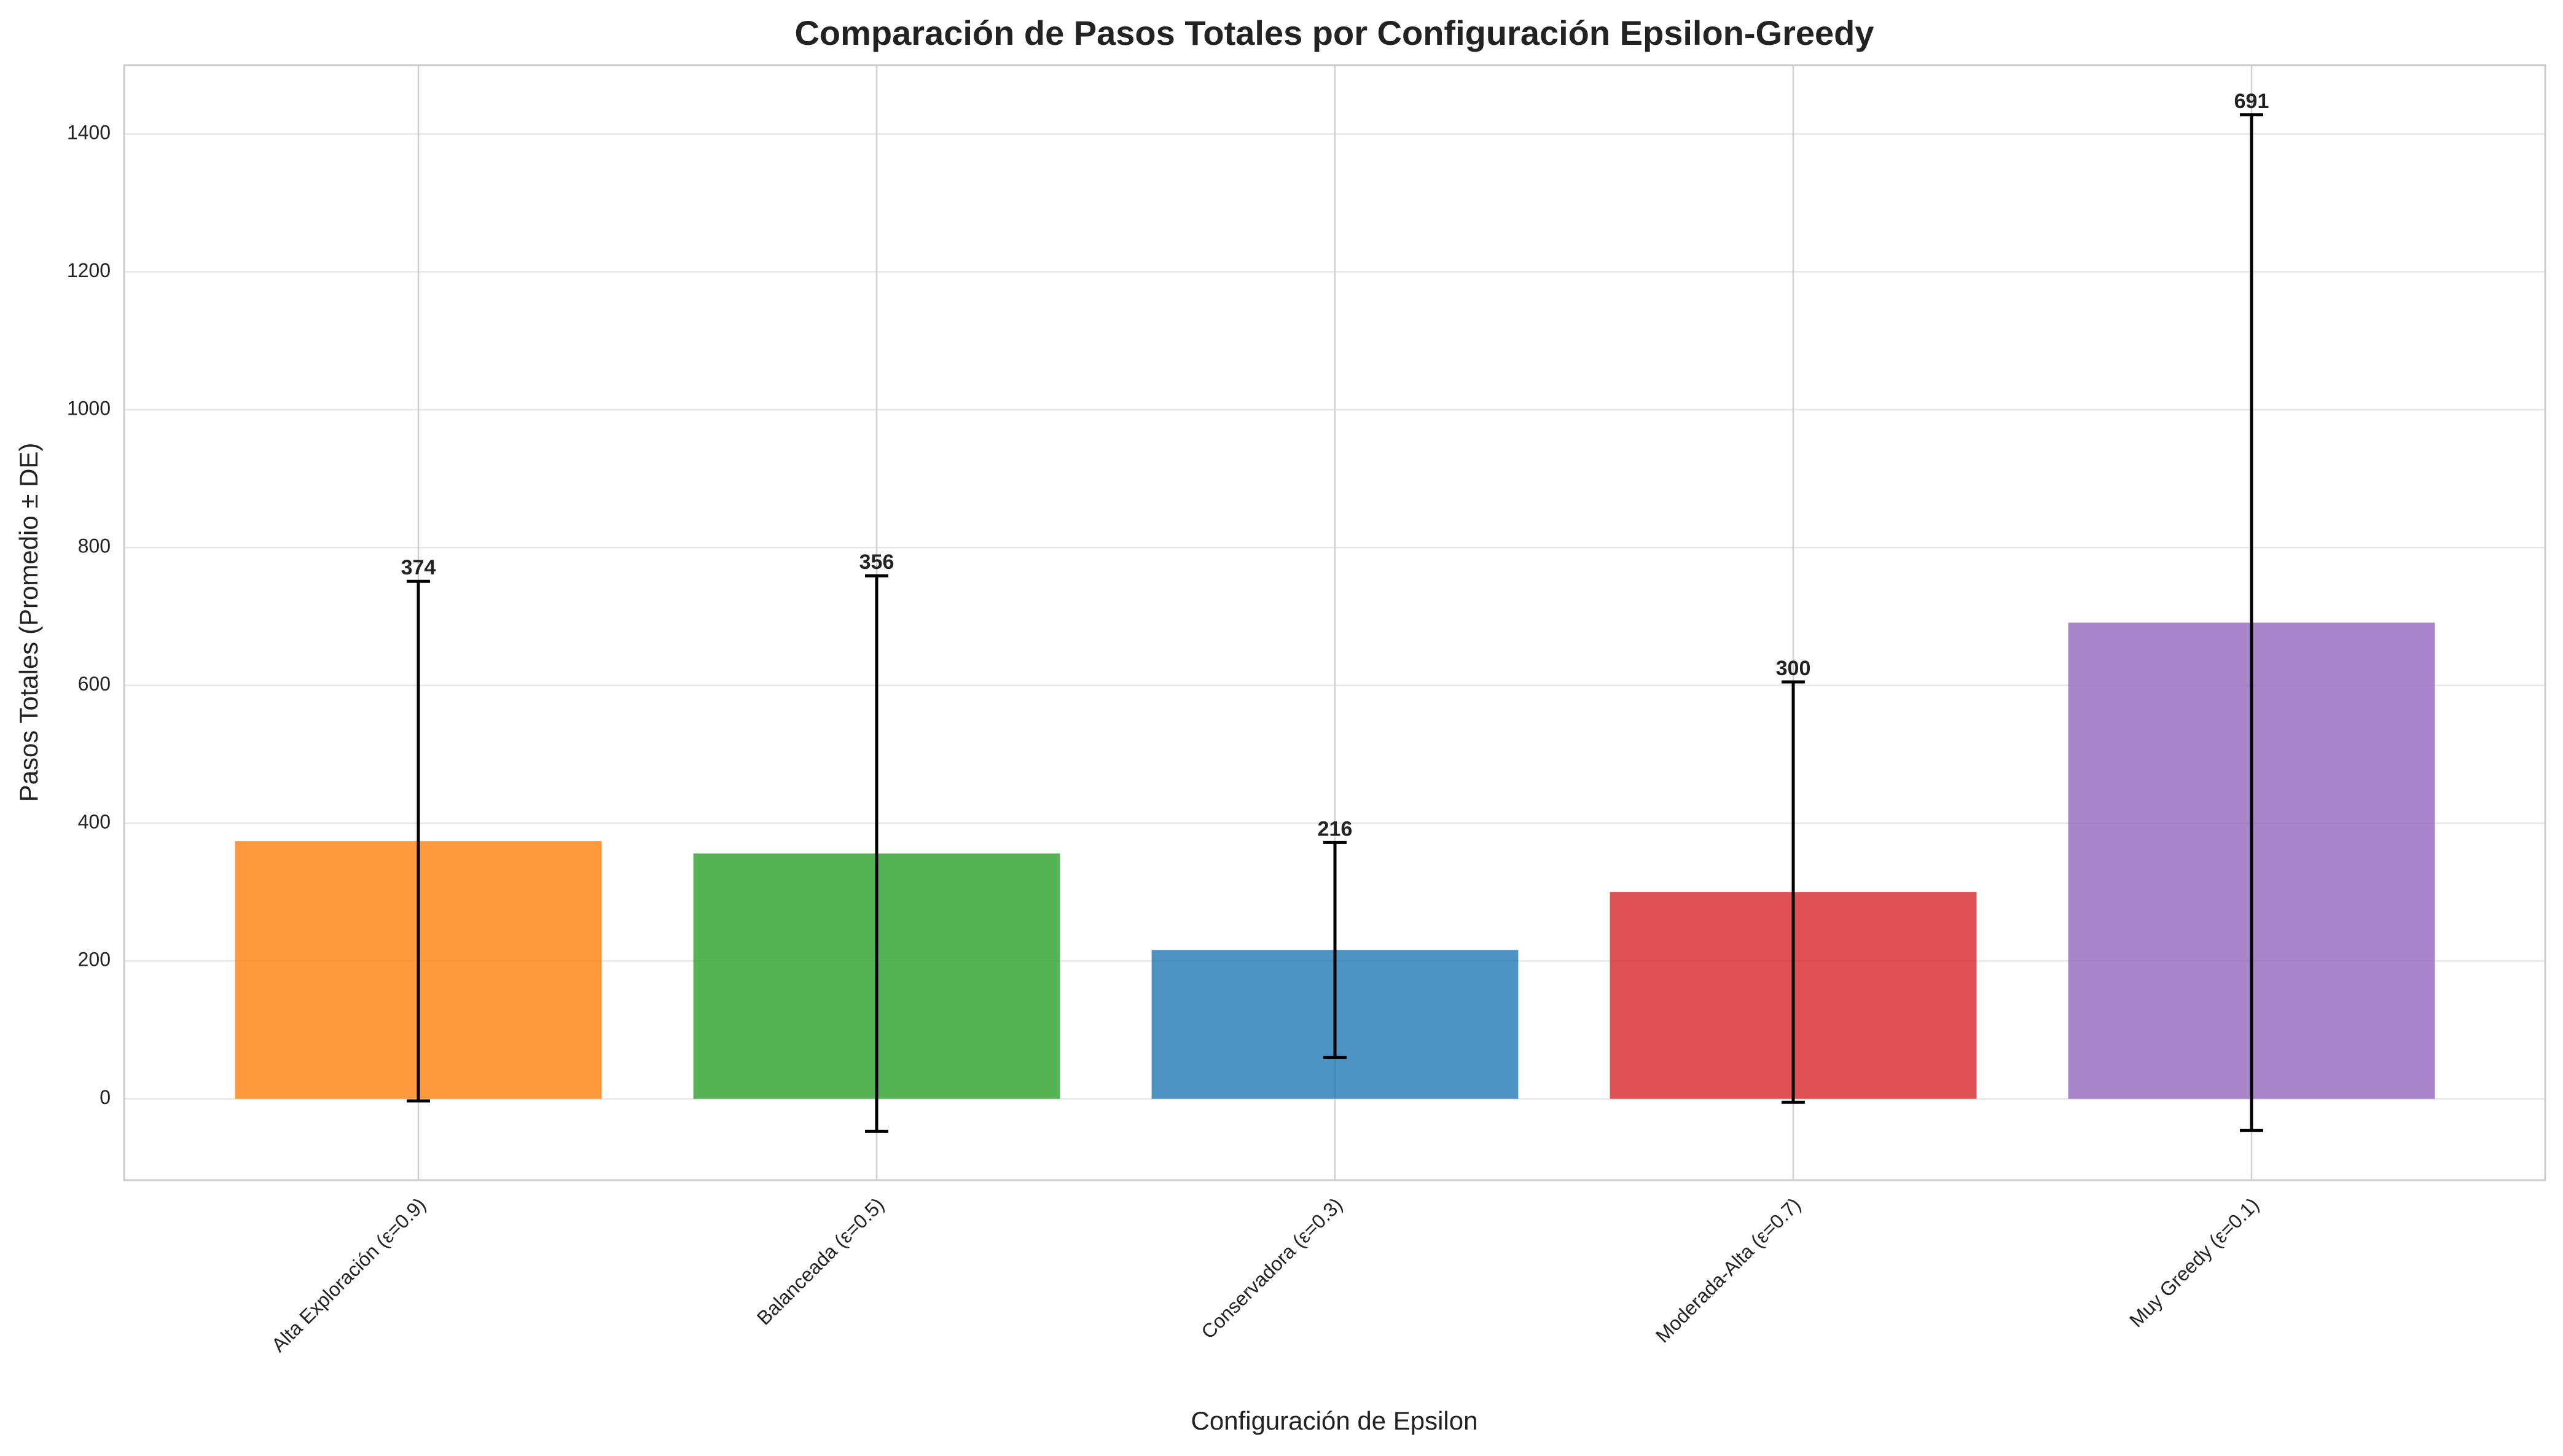 The image size is (2563, 1456). Describe the element at coordinates (418, 567) in the screenshot. I see `data-label: 374` at that location.